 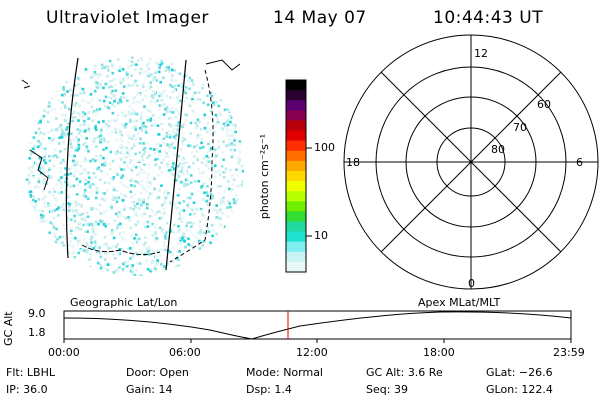 What do you see at coordinates (488, 18) in the screenshot?
I see `image-time: 10:44:43 UT` at bounding box center [488, 18].